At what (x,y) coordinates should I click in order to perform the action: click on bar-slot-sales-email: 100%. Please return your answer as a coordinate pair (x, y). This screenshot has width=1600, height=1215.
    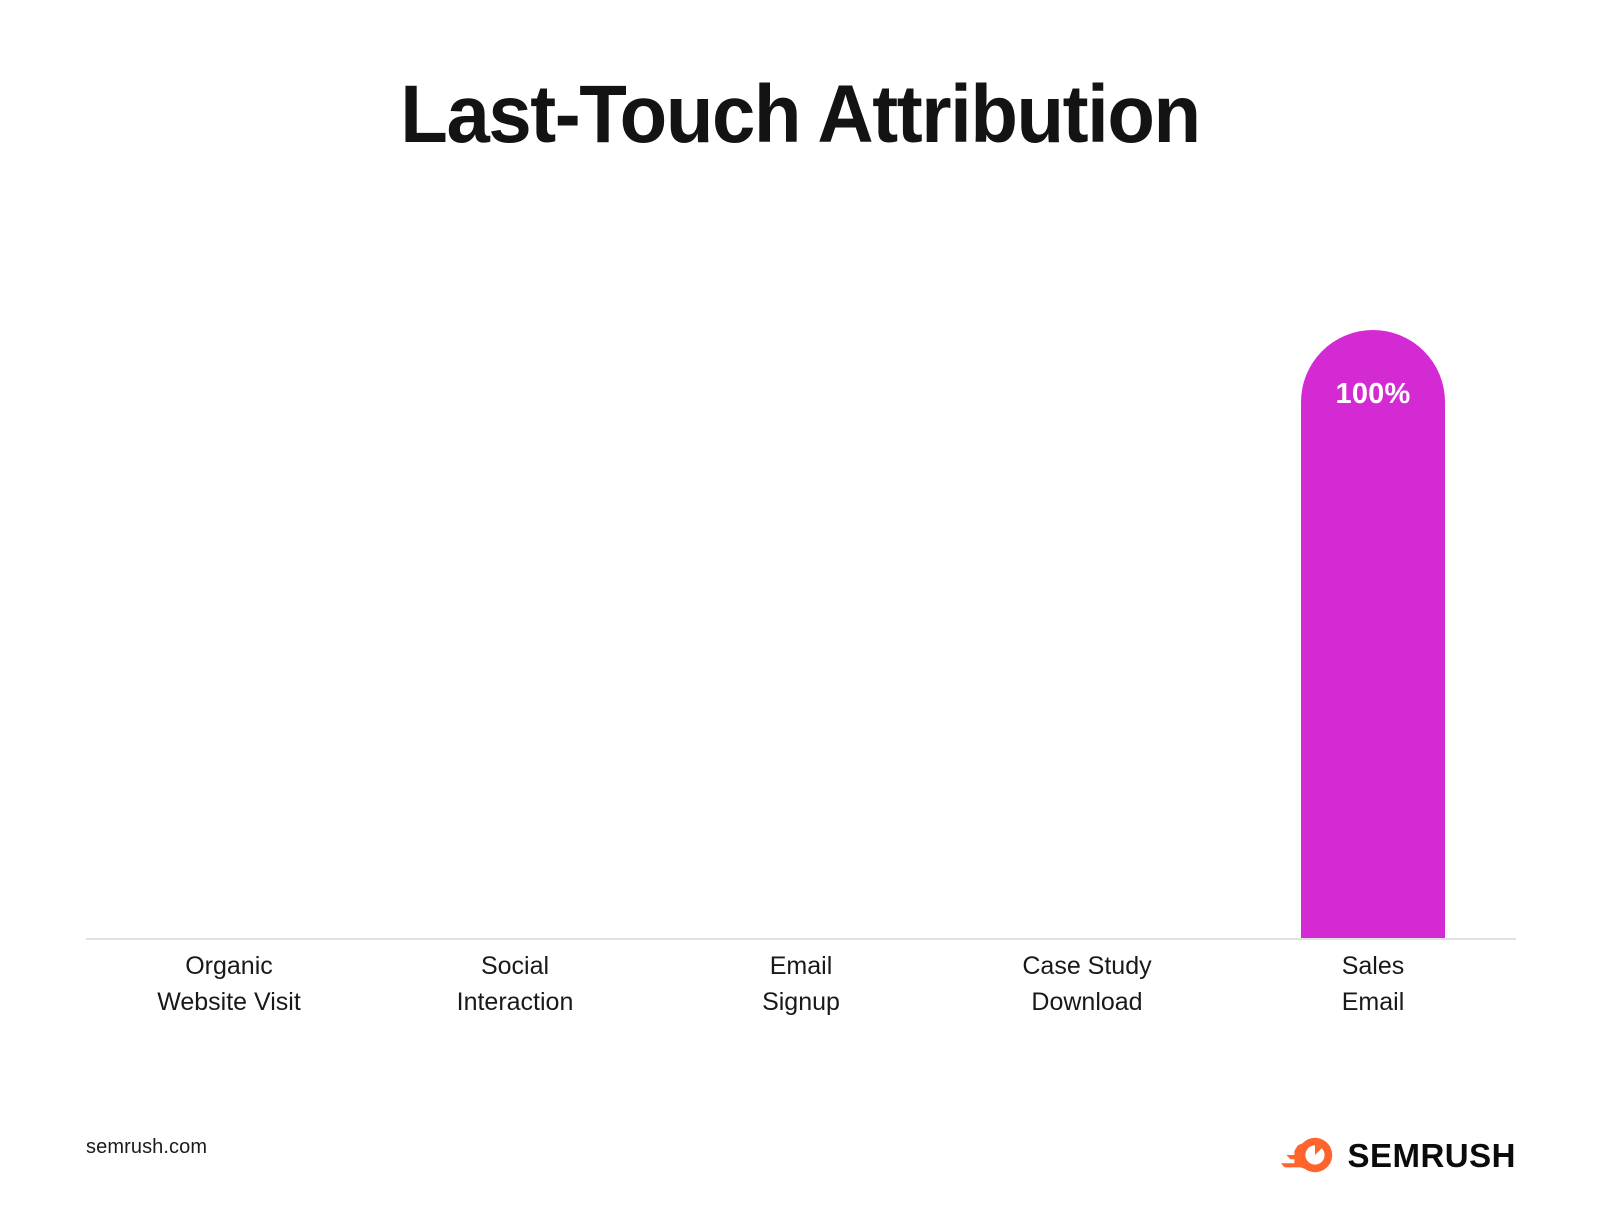
    Looking at the image, I should click on (1373, 570).